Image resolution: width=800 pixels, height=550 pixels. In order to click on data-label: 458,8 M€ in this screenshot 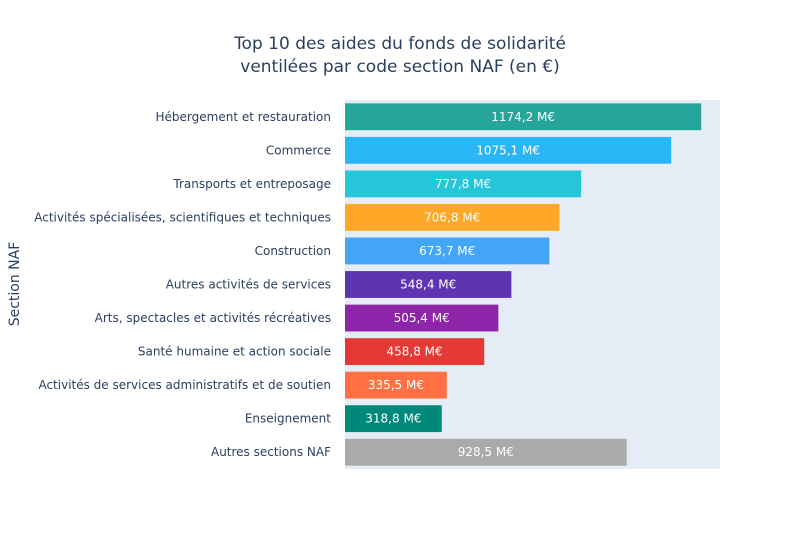, I will do `click(415, 352)`.